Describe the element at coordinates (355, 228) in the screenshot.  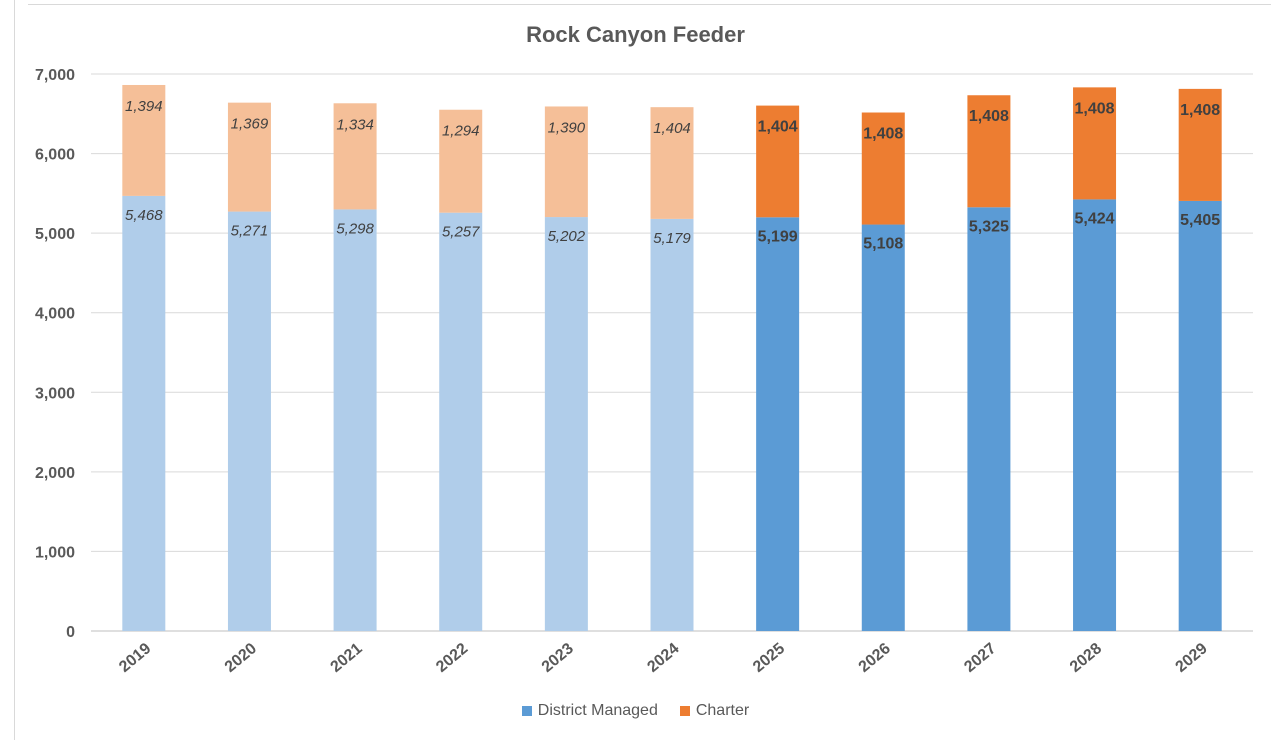
I see `data-label-district-managed: 5,298` at that location.